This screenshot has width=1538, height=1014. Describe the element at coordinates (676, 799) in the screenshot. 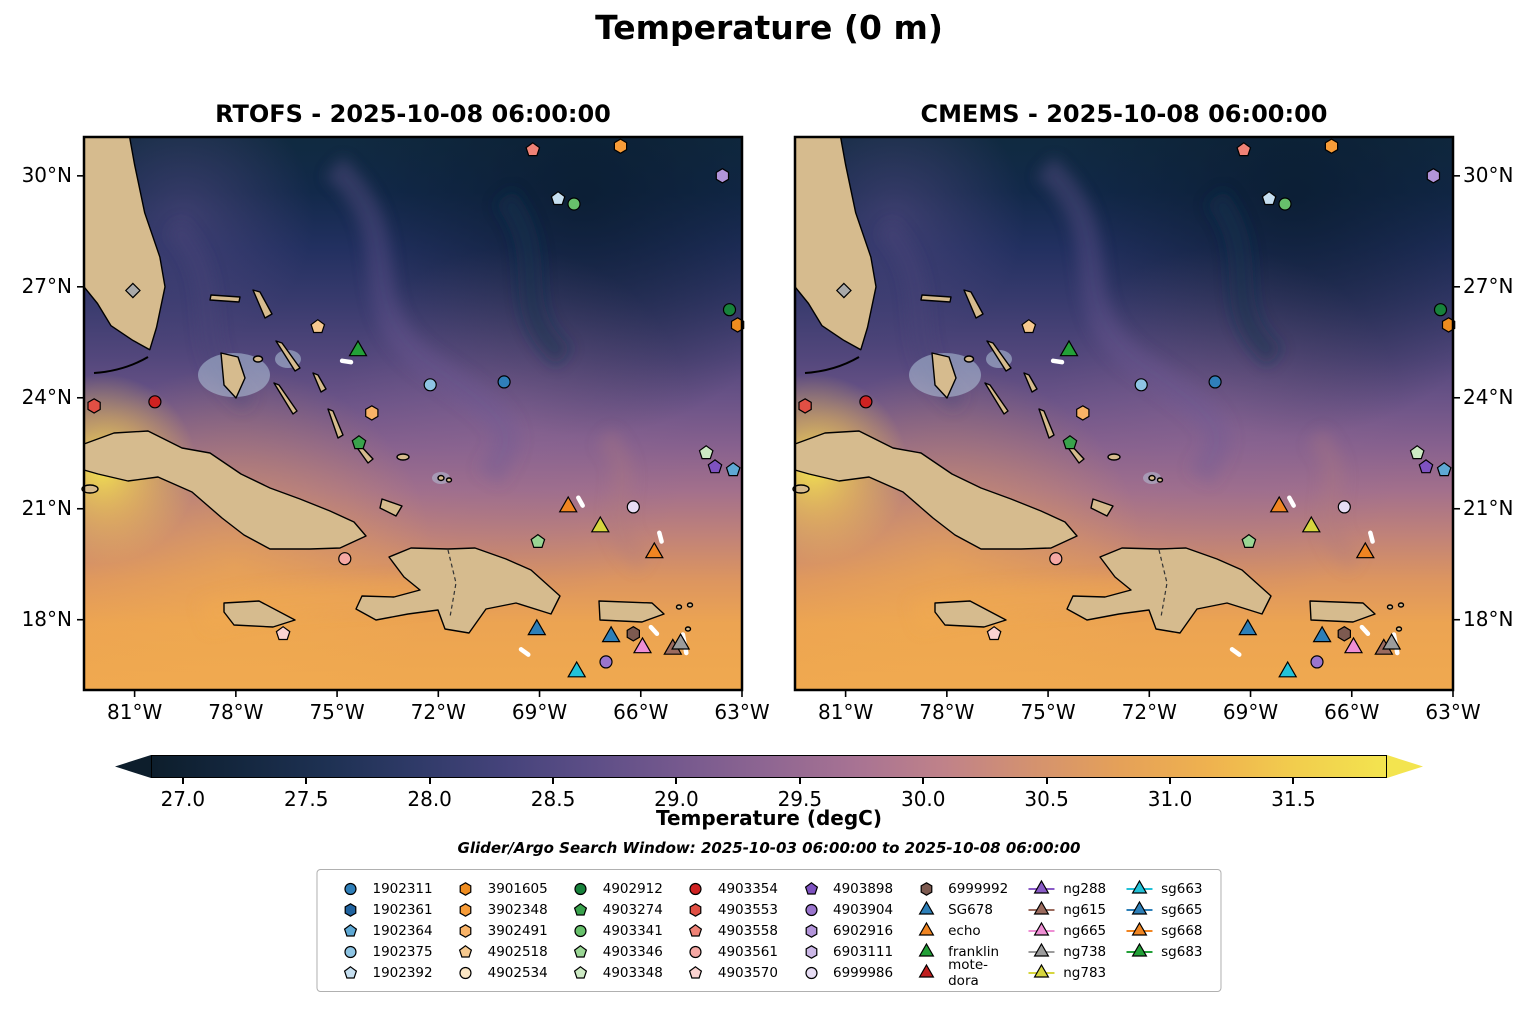

I see `colorbar-tick-label: 29.0` at that location.